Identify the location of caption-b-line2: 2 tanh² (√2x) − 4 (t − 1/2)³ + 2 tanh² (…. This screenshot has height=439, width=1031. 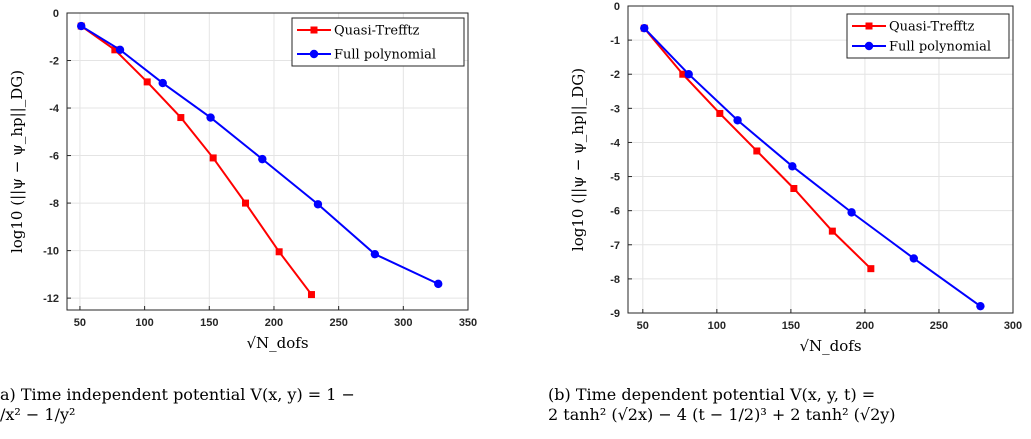
(722, 414).